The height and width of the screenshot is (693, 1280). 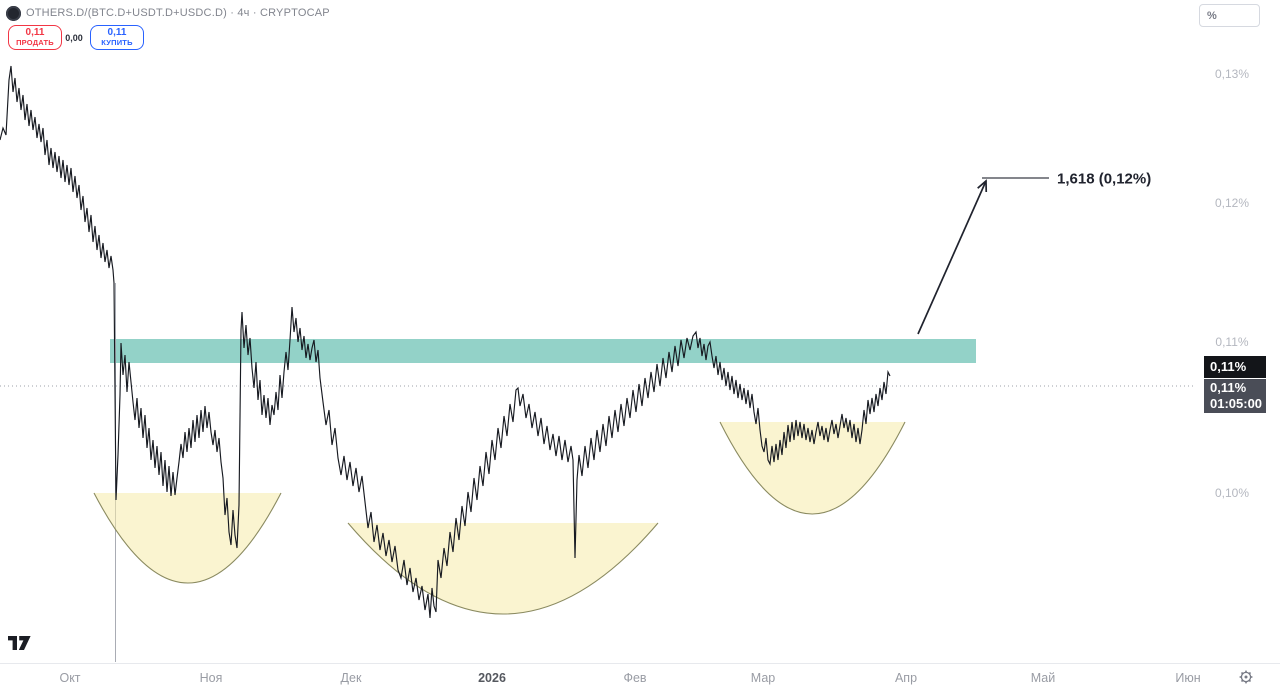 I want to click on last-price-badge: 0,11%, so click(x=1235, y=367).